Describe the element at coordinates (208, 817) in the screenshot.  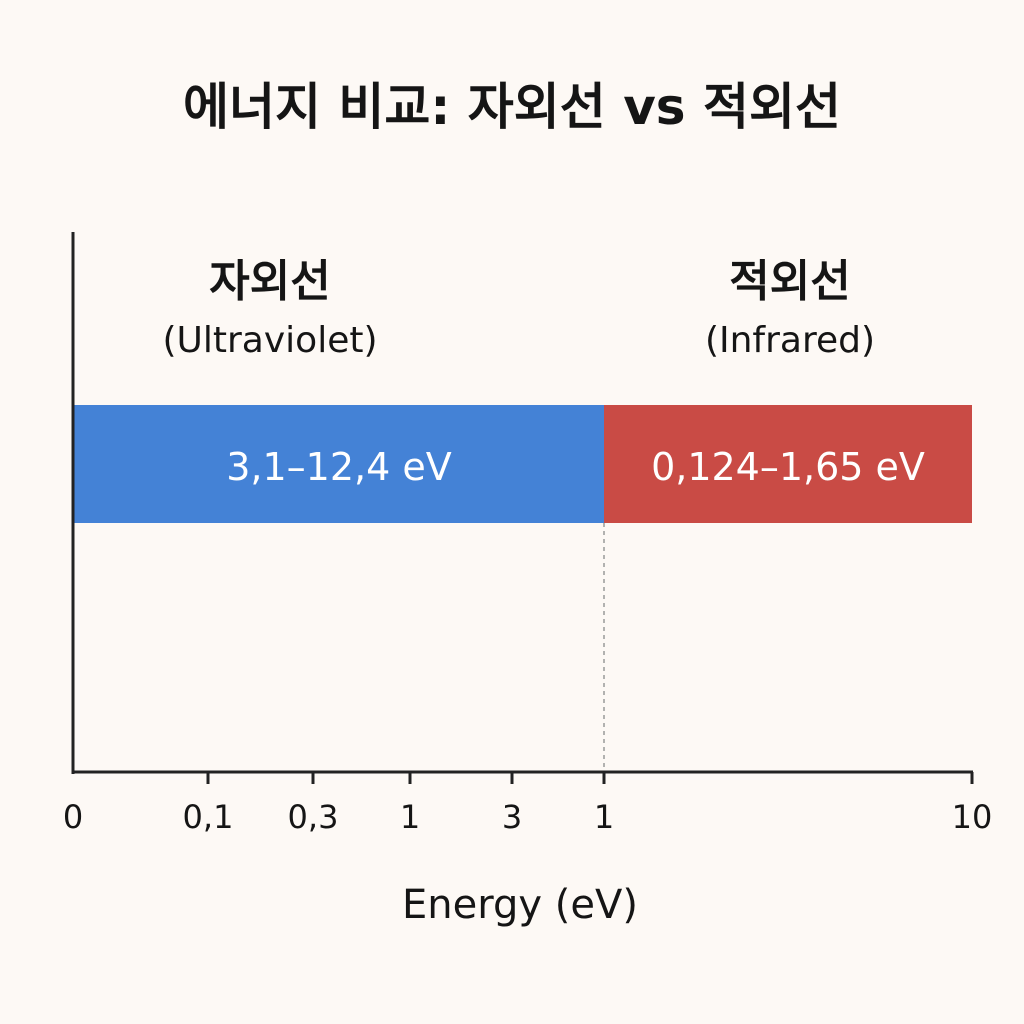
I see `x-tick-label: 0,1` at that location.